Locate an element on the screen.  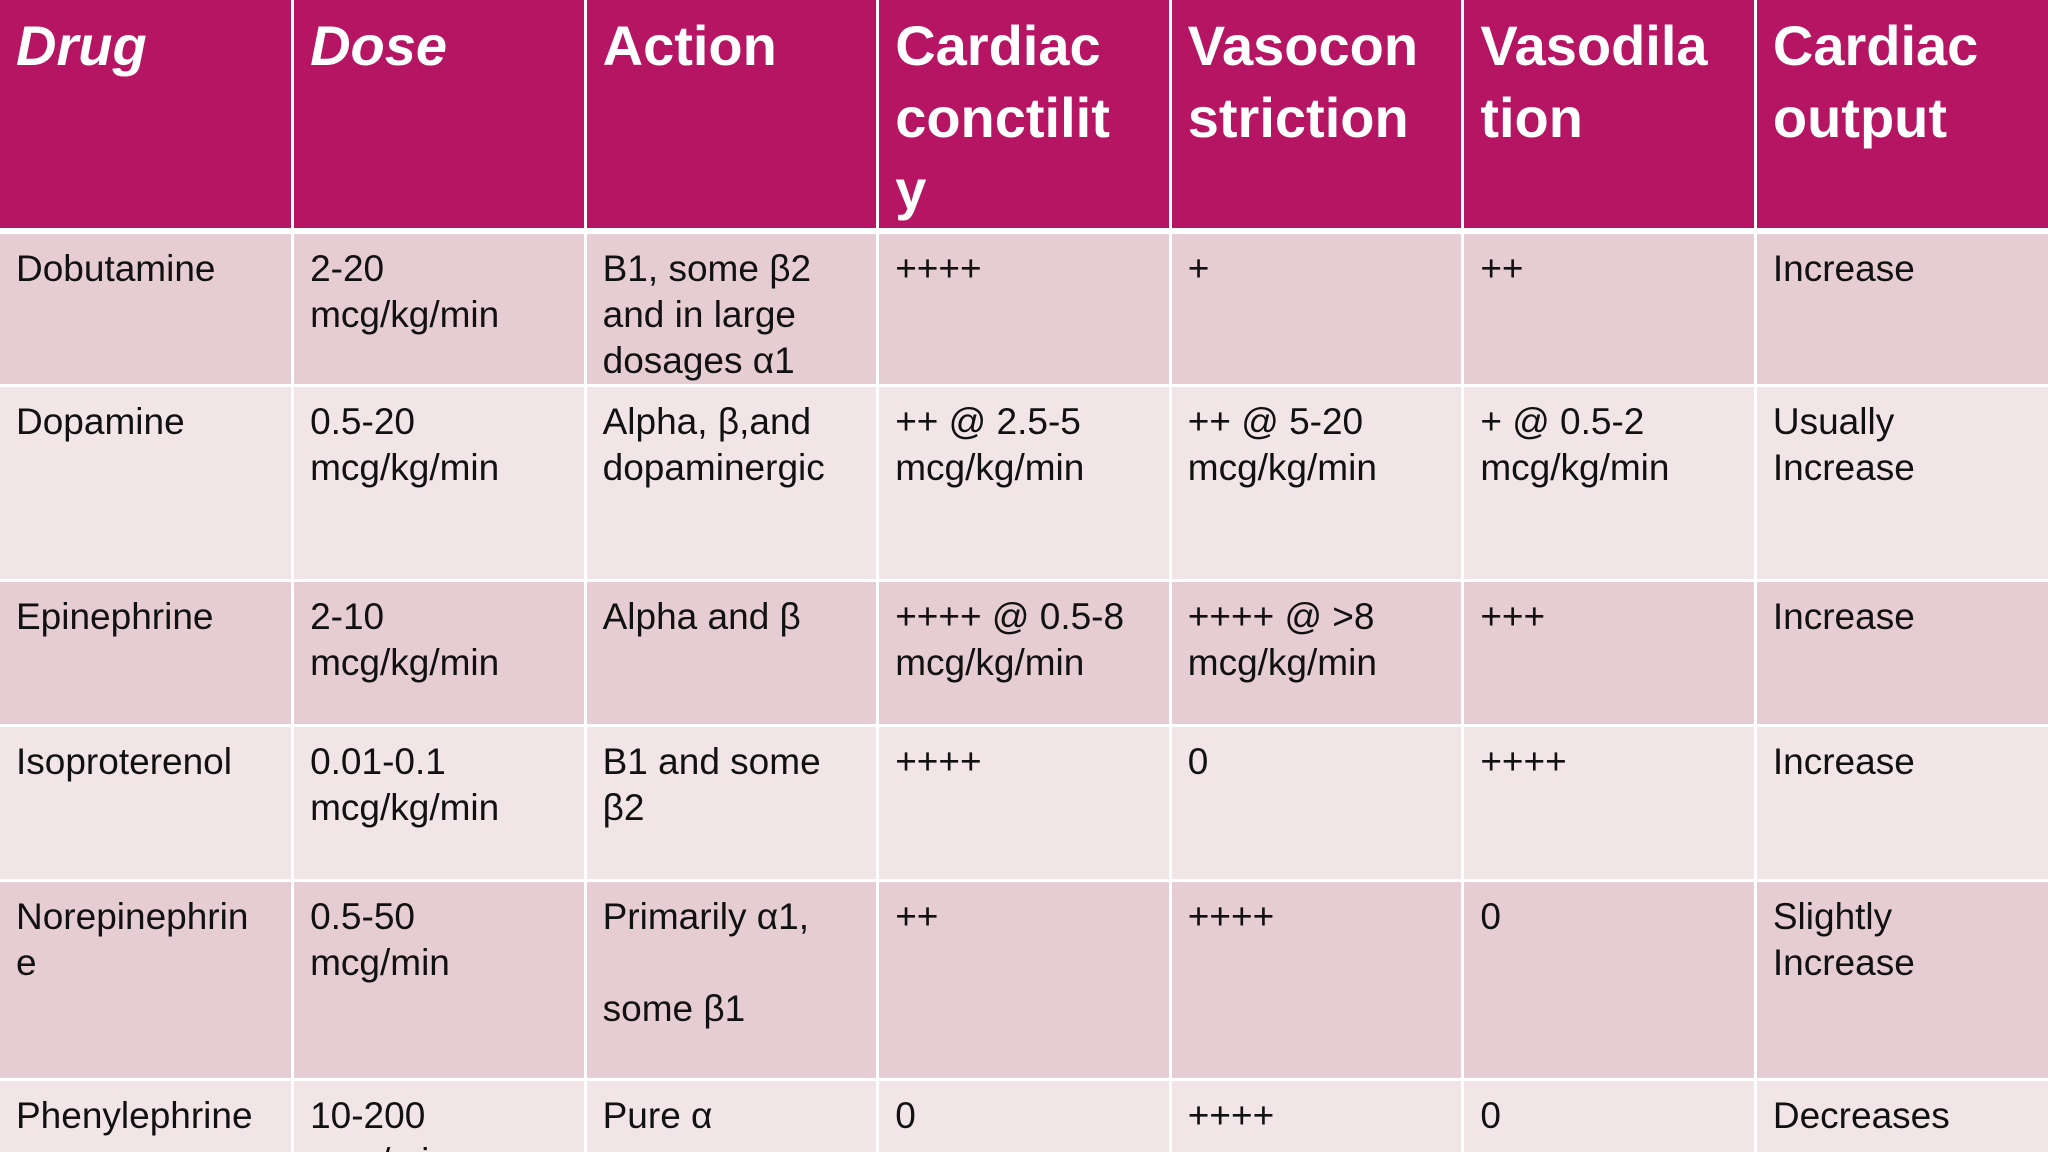
cell-drug: Epinephrine is located at coordinates (147, 653).